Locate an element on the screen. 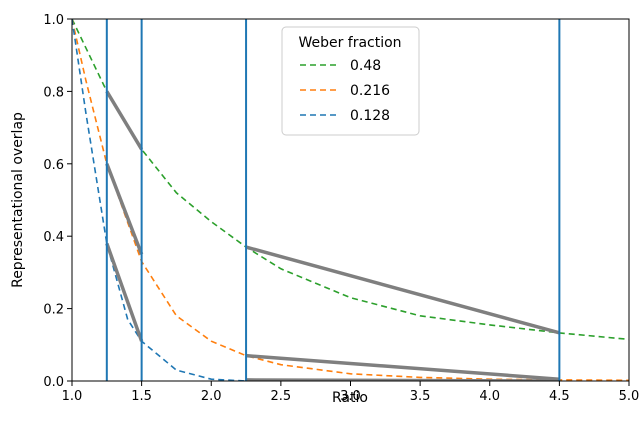  y-tick-label: 0.4 is located at coordinates (53, 237).